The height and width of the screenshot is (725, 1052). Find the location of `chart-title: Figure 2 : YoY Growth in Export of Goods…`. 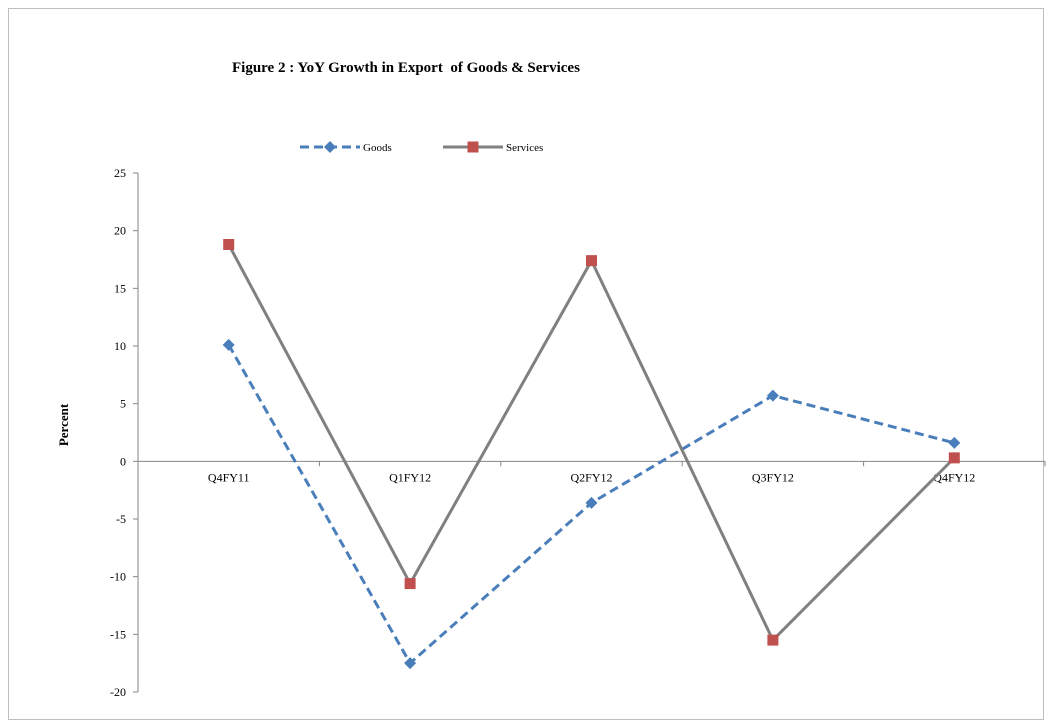

chart-title: Figure 2 : YoY Growth in Export of Goods… is located at coordinates (406, 68).